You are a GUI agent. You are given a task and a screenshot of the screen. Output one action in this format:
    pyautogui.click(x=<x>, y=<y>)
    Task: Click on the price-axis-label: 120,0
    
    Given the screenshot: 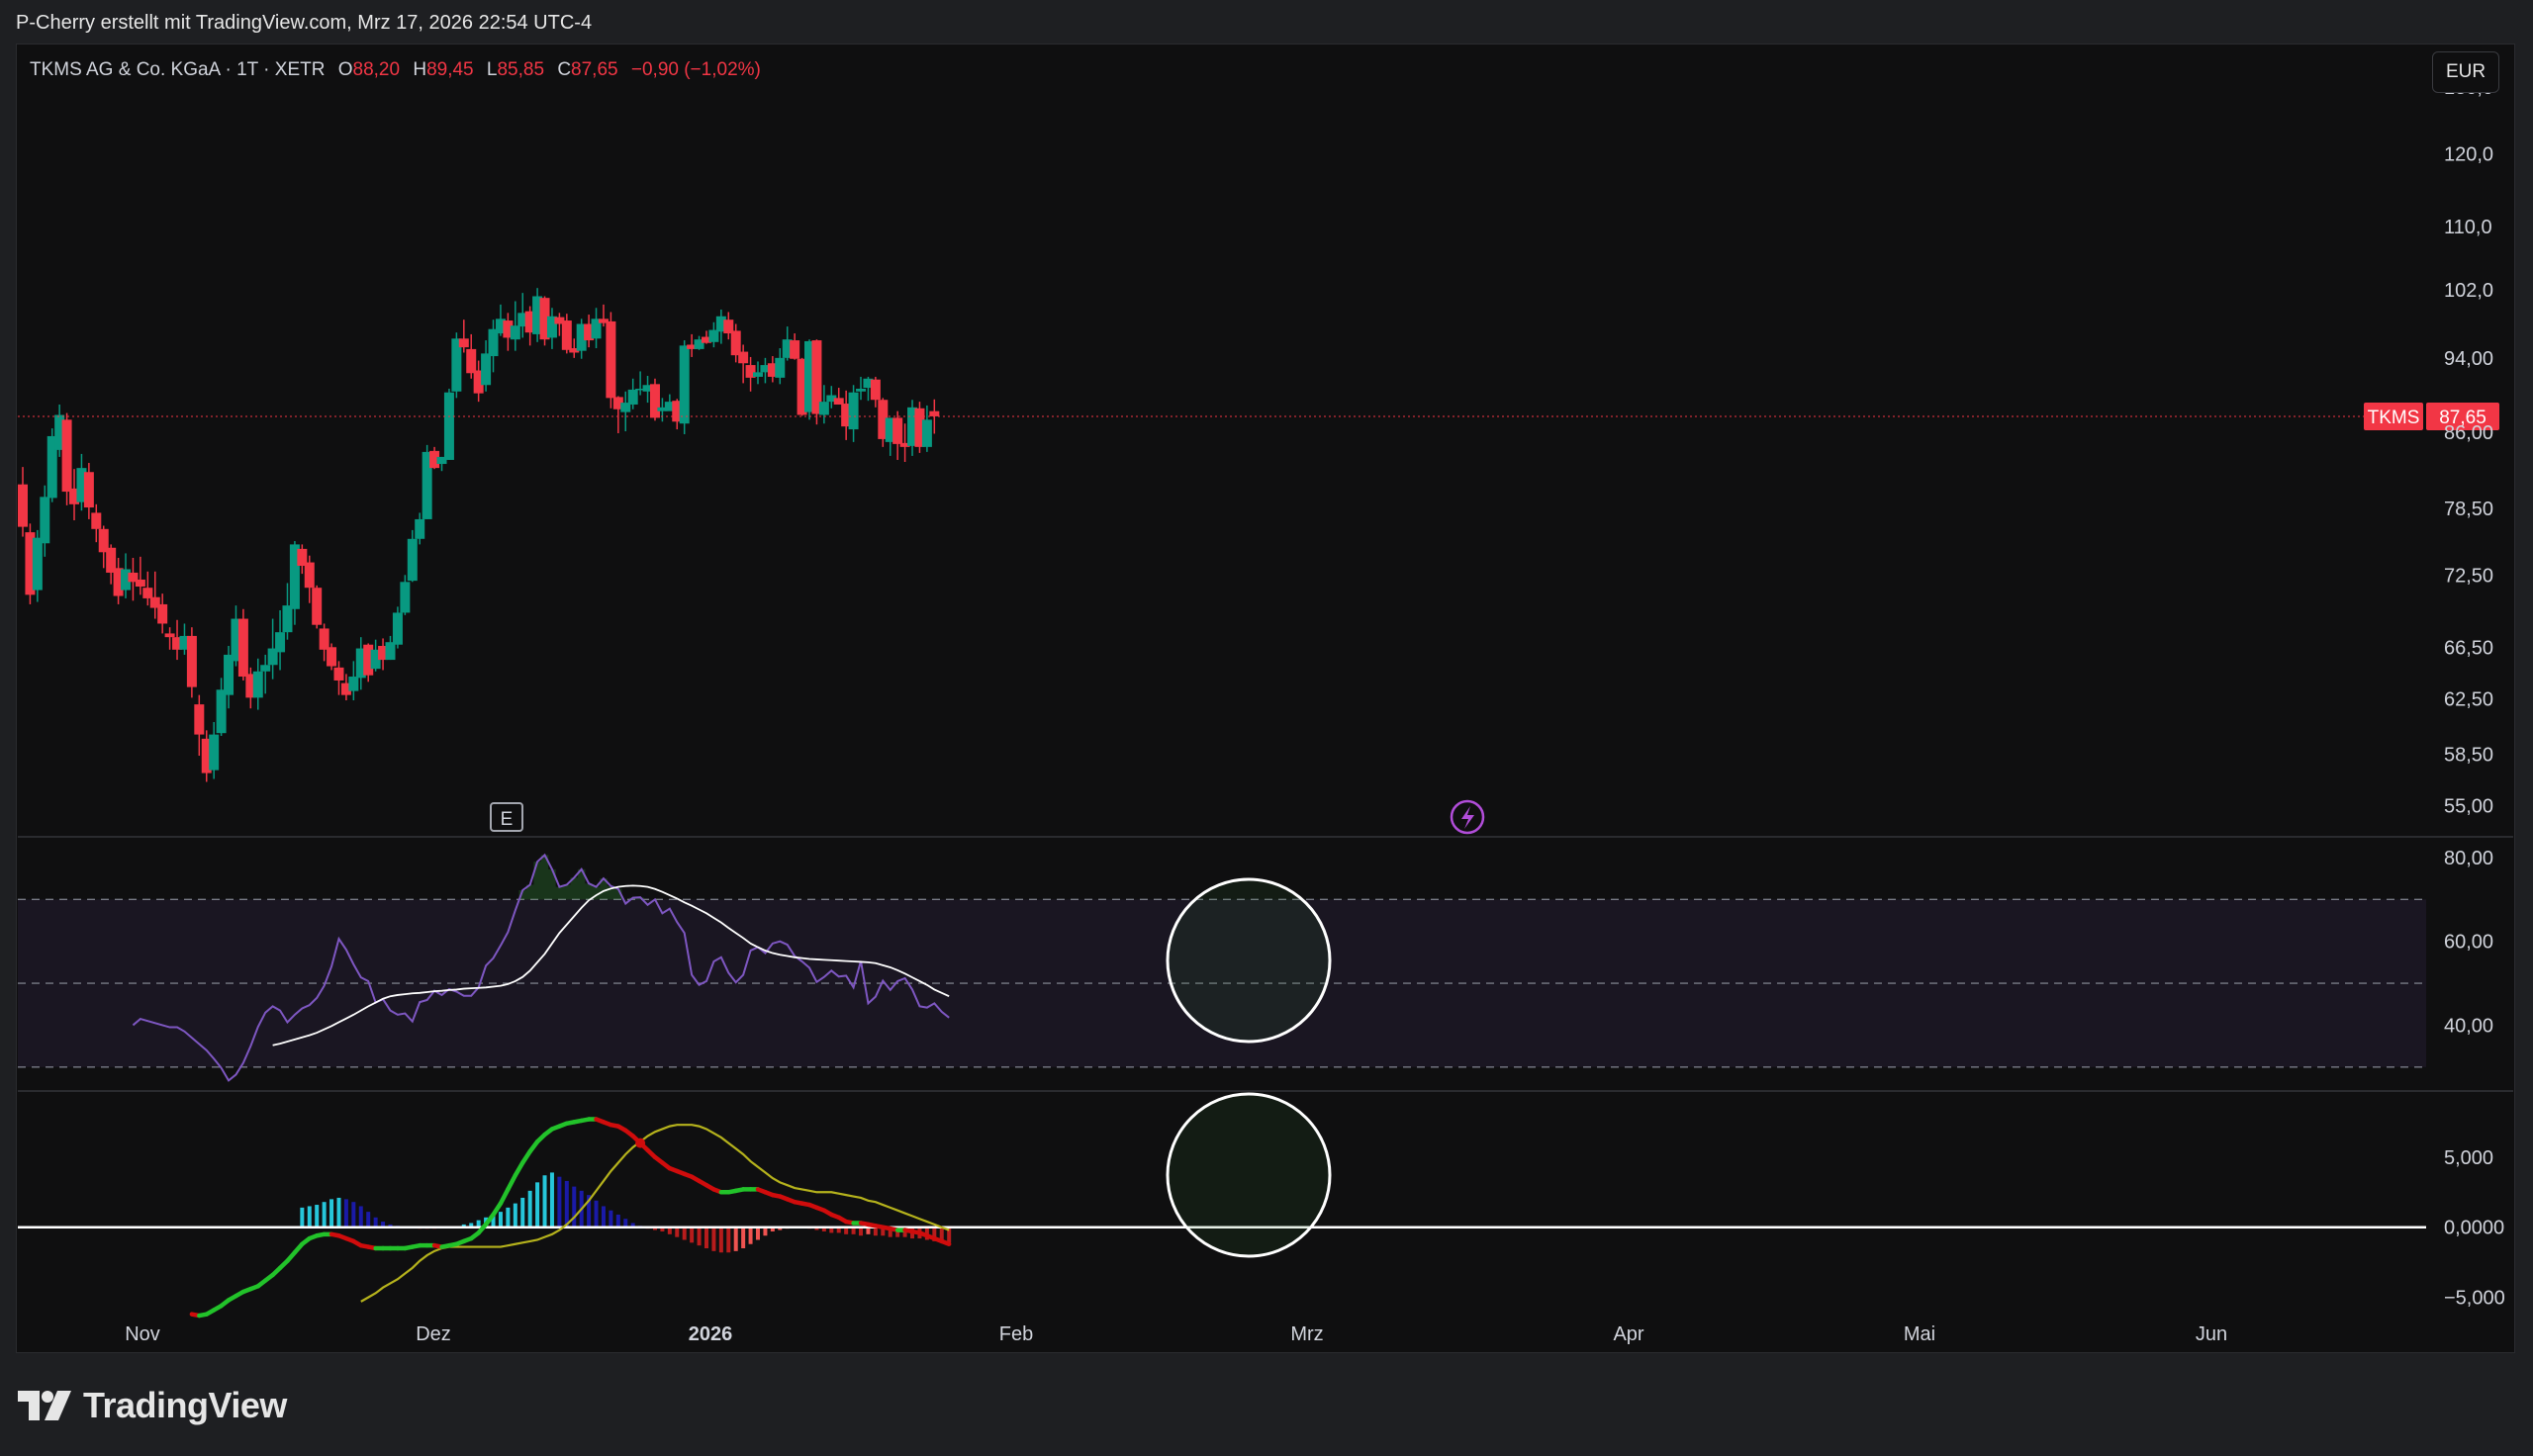 What is the action you would take?
    pyautogui.click(x=2468, y=155)
    